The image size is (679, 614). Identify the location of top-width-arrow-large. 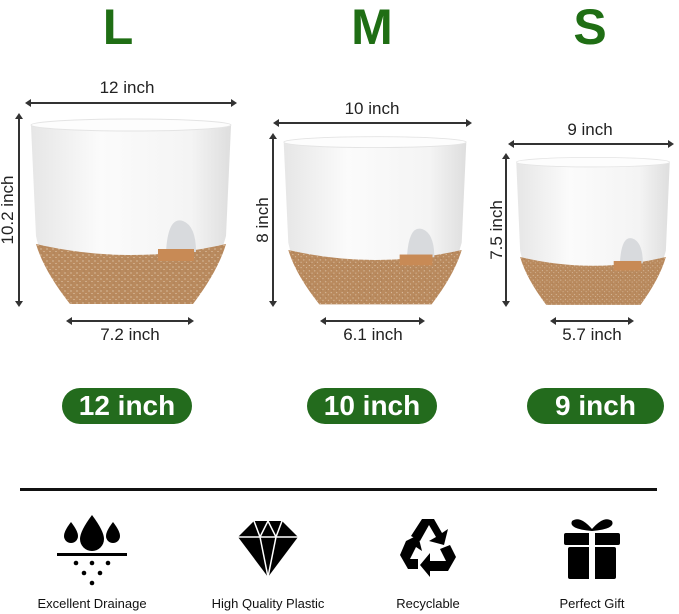
(131, 102).